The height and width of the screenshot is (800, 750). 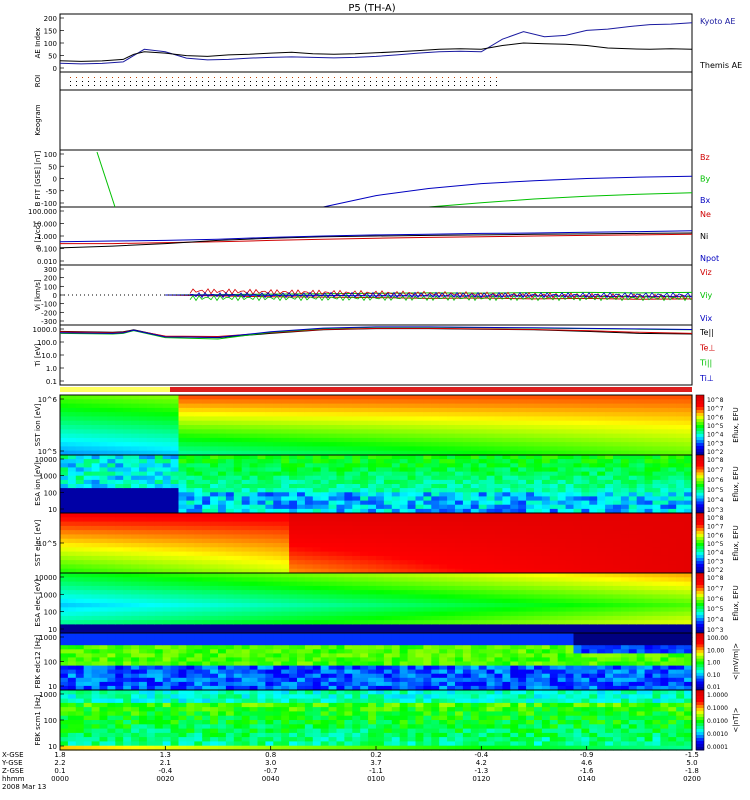 I want to click on ae-panel-frame, so click(x=376, y=43).